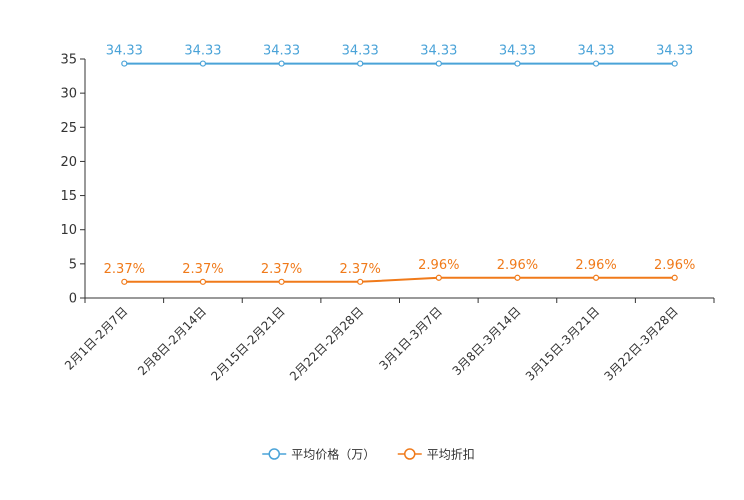 The image size is (744, 500). What do you see at coordinates (68, 94) in the screenshot?
I see `y-tick-label: 30` at bounding box center [68, 94].